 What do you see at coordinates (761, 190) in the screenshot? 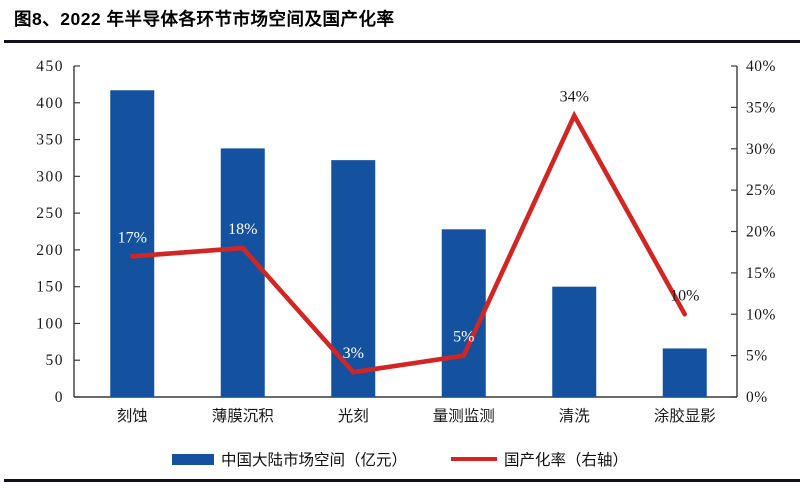
I see `y-axis-right-tick-label: 25%` at bounding box center [761, 190].